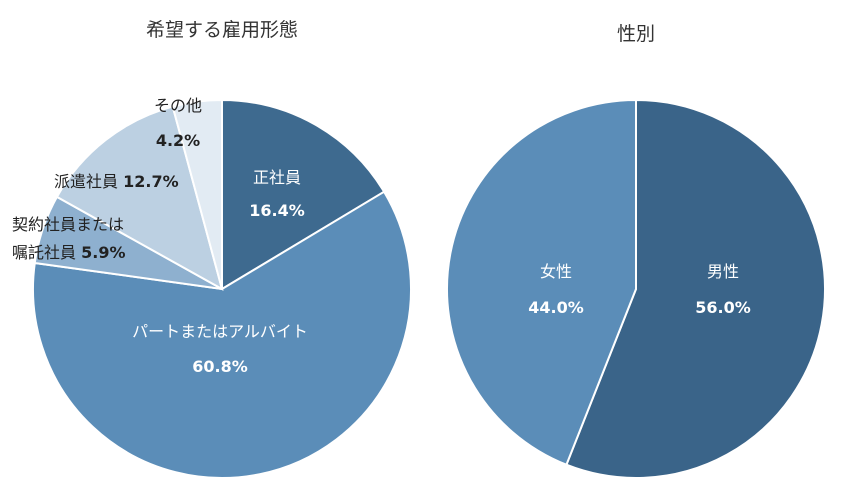 The image size is (849, 504). Describe the element at coordinates (556, 271) in the screenshot. I see `slice-label-female: 女性` at that location.